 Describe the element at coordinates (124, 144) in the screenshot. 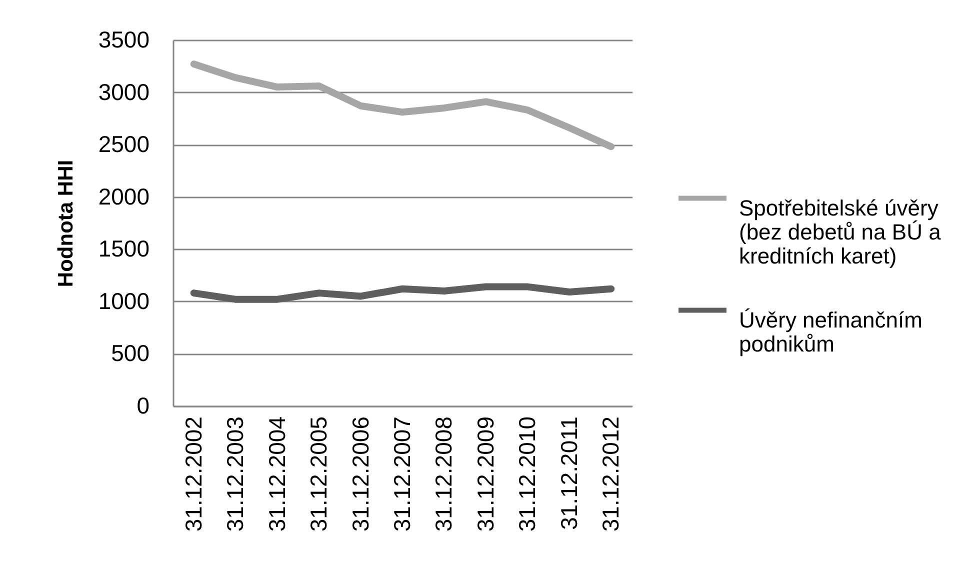

I see `y-tick-label: 2500` at that location.